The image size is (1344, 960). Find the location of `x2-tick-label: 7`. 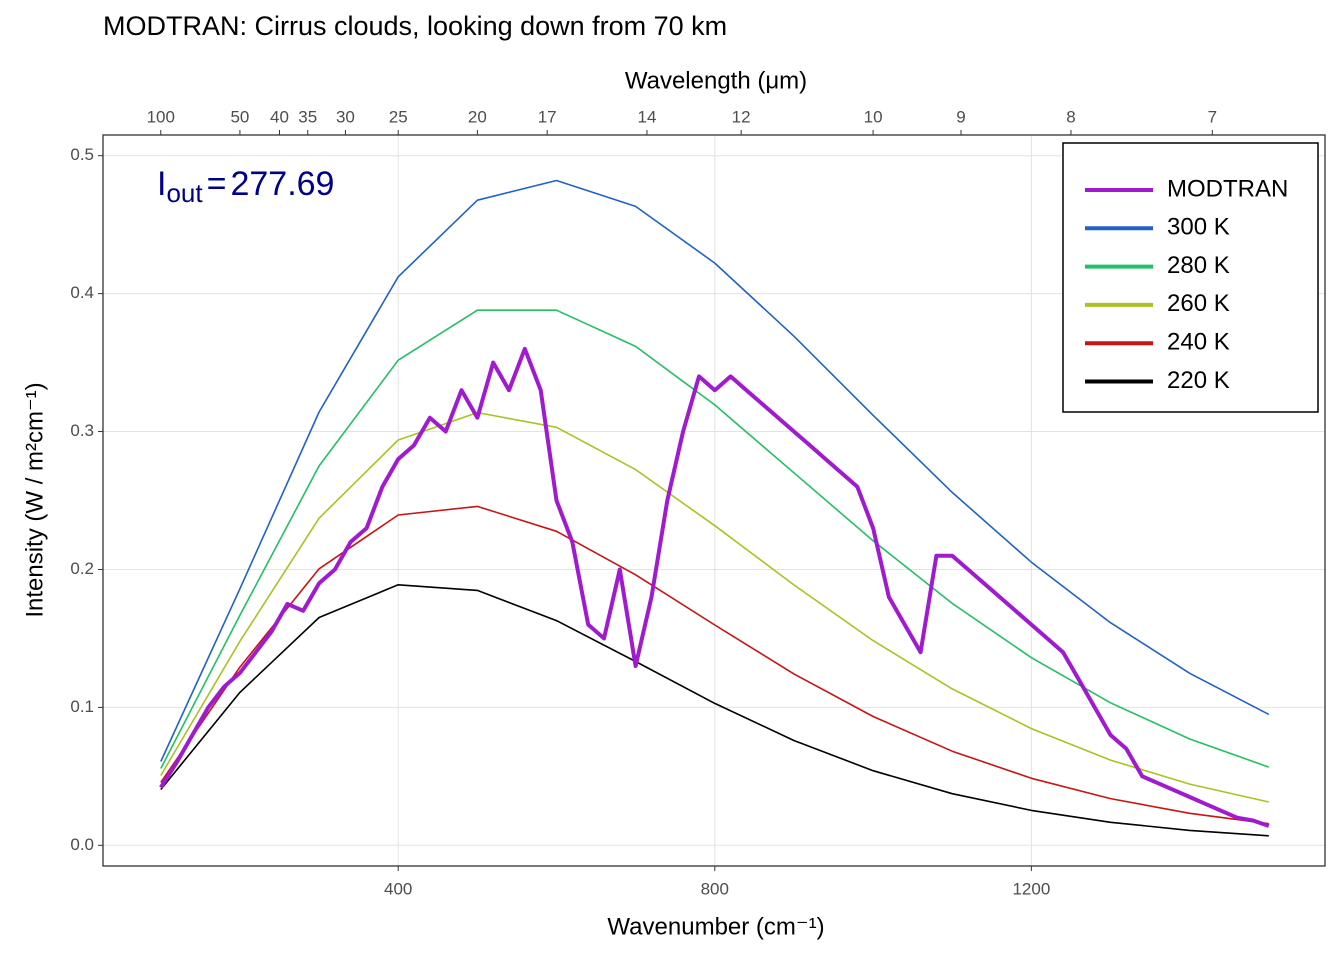

x2-tick-label: 7 is located at coordinates (1212, 116).